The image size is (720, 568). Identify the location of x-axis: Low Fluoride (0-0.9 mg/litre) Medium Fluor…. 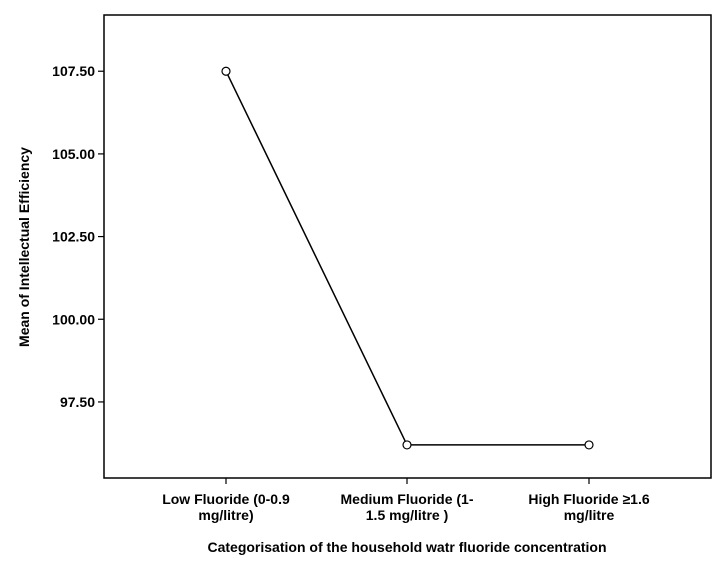
(406, 500).